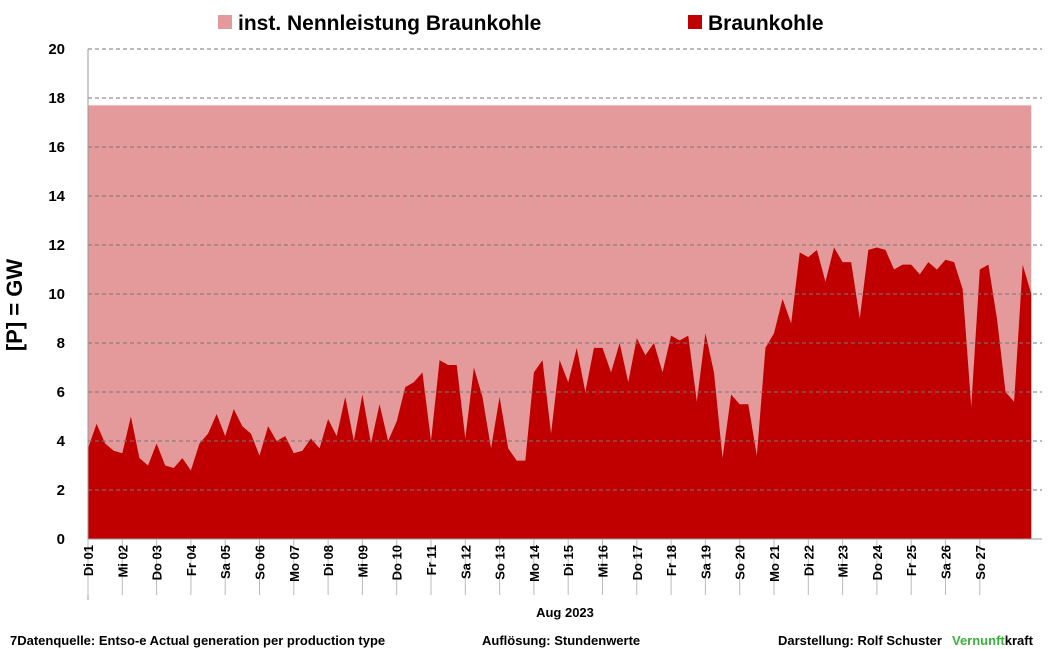  Describe the element at coordinates (362, 561) in the screenshot. I see `x-tick-label: Mi 09` at that location.